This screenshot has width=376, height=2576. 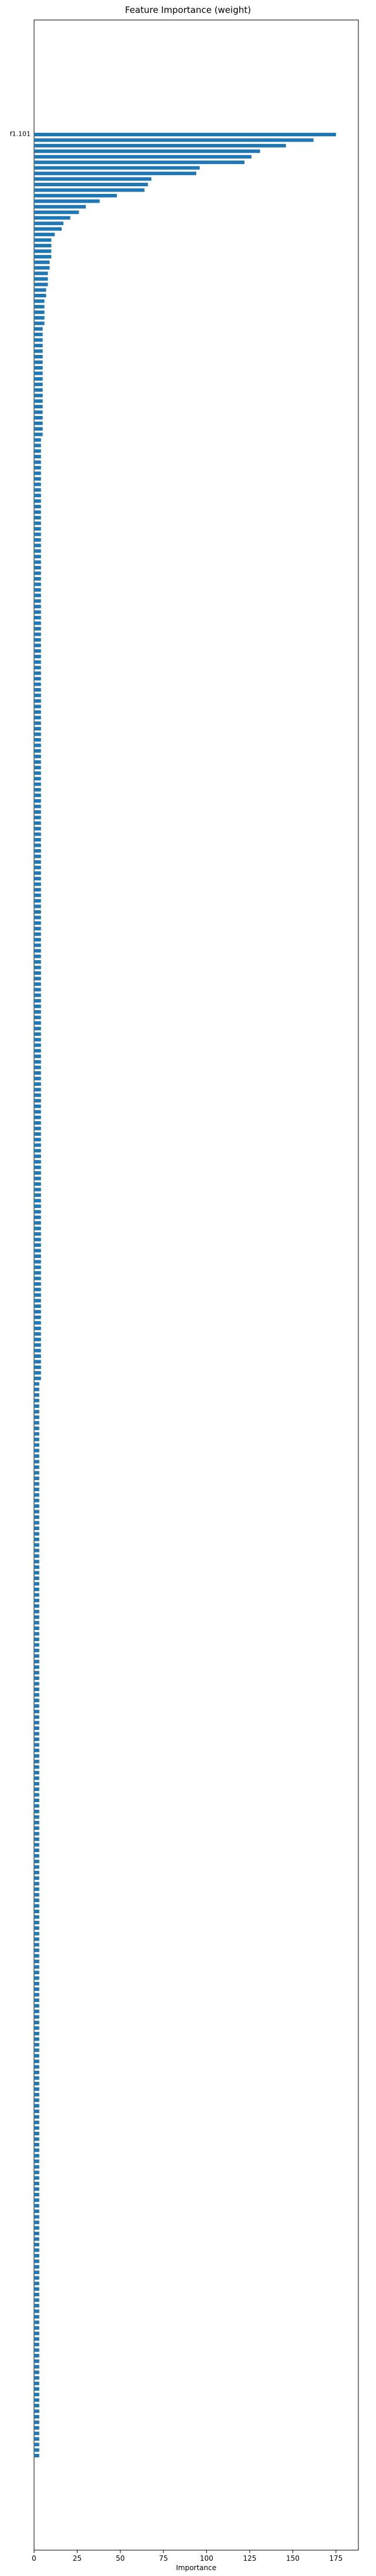 What do you see at coordinates (188, 10) in the screenshot?
I see `chart-title: Feature Importance (weight)` at bounding box center [188, 10].